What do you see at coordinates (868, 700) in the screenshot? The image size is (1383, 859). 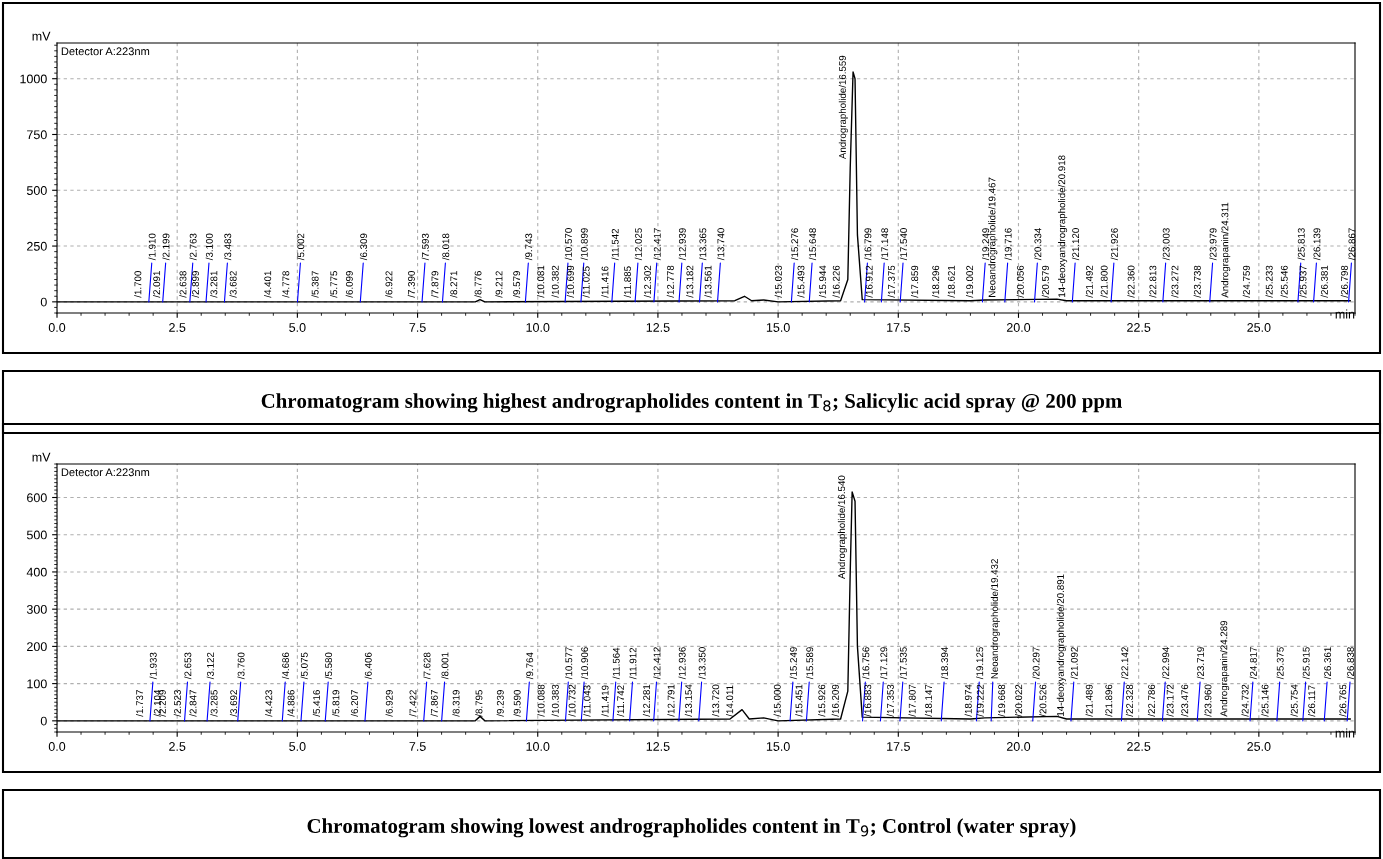 I see `annotation: /16.883` at bounding box center [868, 700].